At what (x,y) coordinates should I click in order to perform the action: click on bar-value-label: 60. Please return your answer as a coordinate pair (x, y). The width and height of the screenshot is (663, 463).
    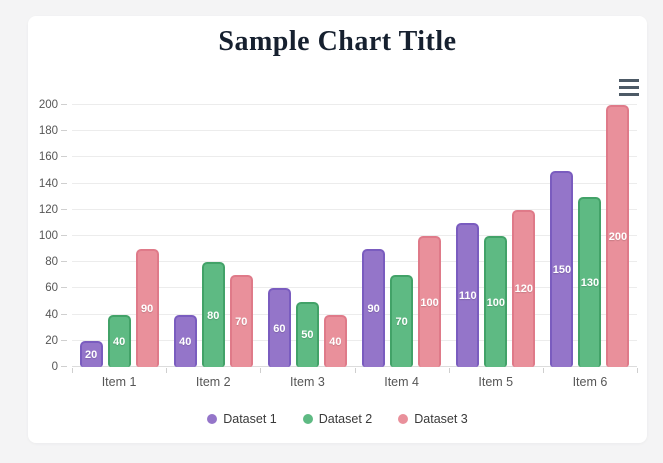
    Looking at the image, I should click on (279, 328).